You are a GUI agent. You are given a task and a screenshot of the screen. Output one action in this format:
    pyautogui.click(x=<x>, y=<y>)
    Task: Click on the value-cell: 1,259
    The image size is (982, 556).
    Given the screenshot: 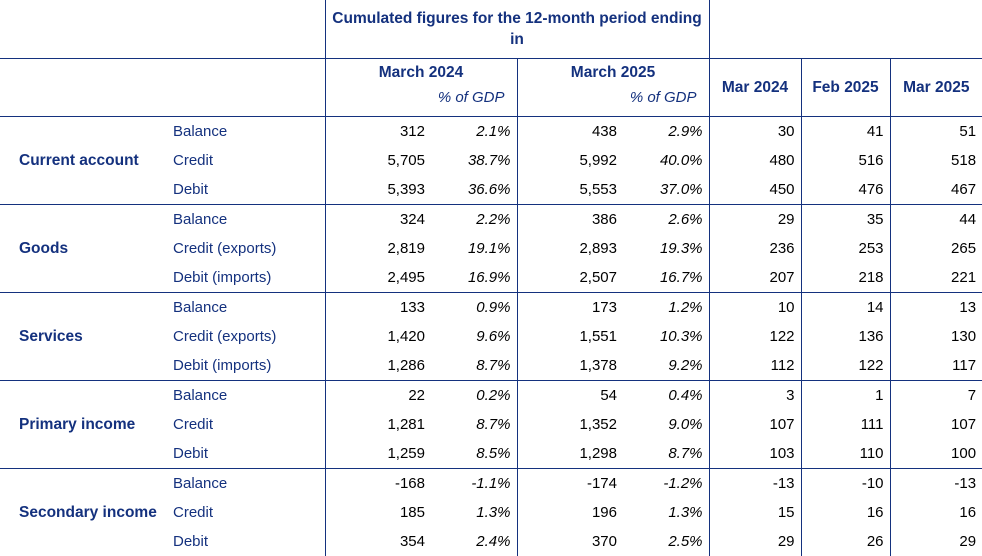 What is the action you would take?
    pyautogui.click(x=378, y=454)
    